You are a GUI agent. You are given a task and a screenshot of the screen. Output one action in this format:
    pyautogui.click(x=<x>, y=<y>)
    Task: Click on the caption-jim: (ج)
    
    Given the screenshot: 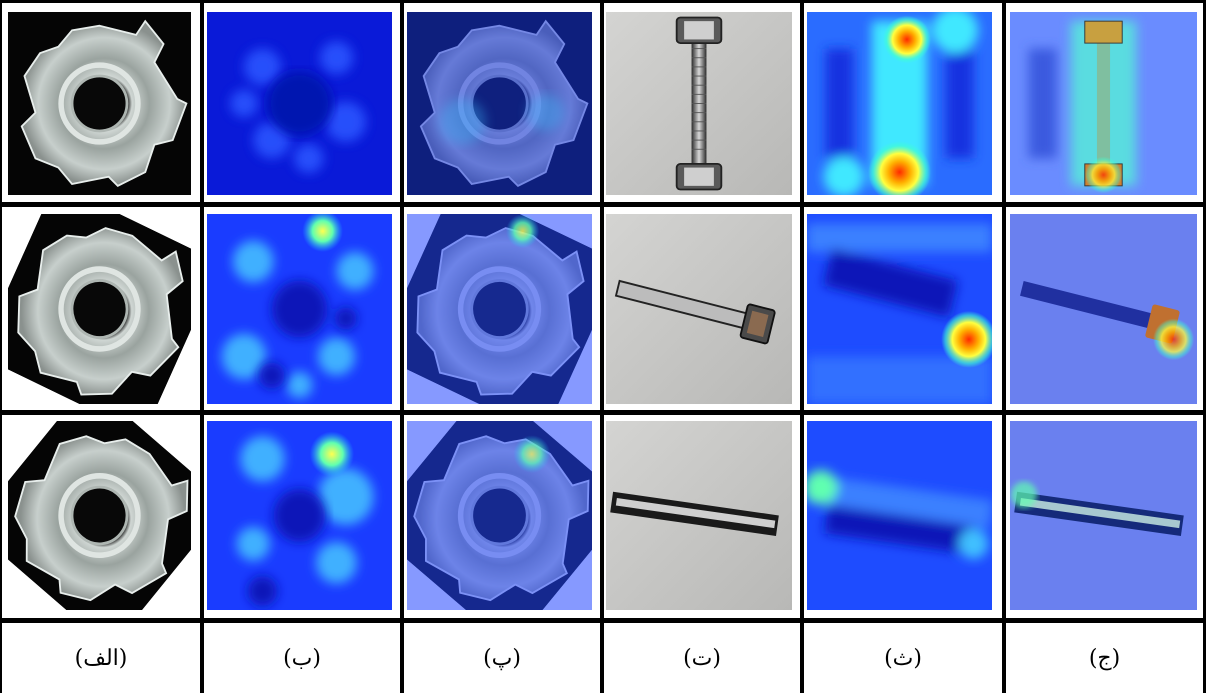 What is the action you would take?
    pyautogui.click(x=1104, y=658)
    